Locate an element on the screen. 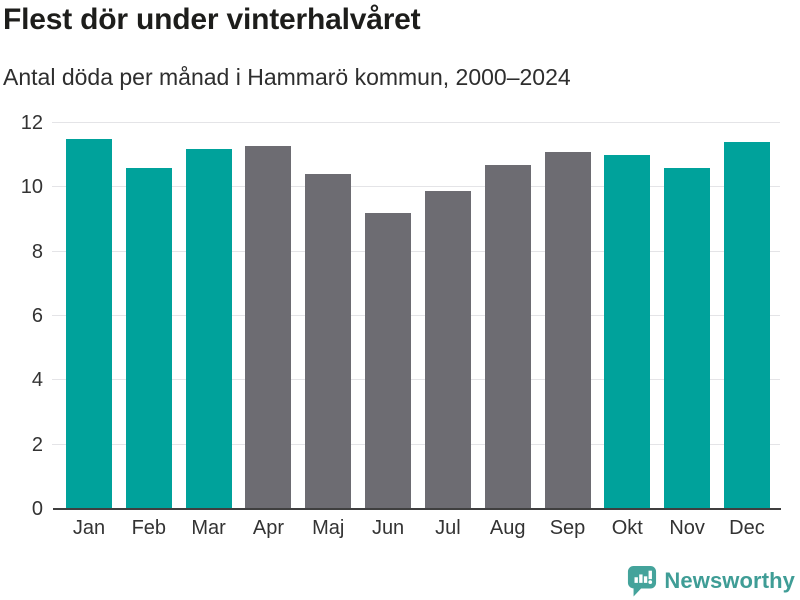 The image size is (800, 600). brand-footer: Newsworthy is located at coordinates (711, 581).